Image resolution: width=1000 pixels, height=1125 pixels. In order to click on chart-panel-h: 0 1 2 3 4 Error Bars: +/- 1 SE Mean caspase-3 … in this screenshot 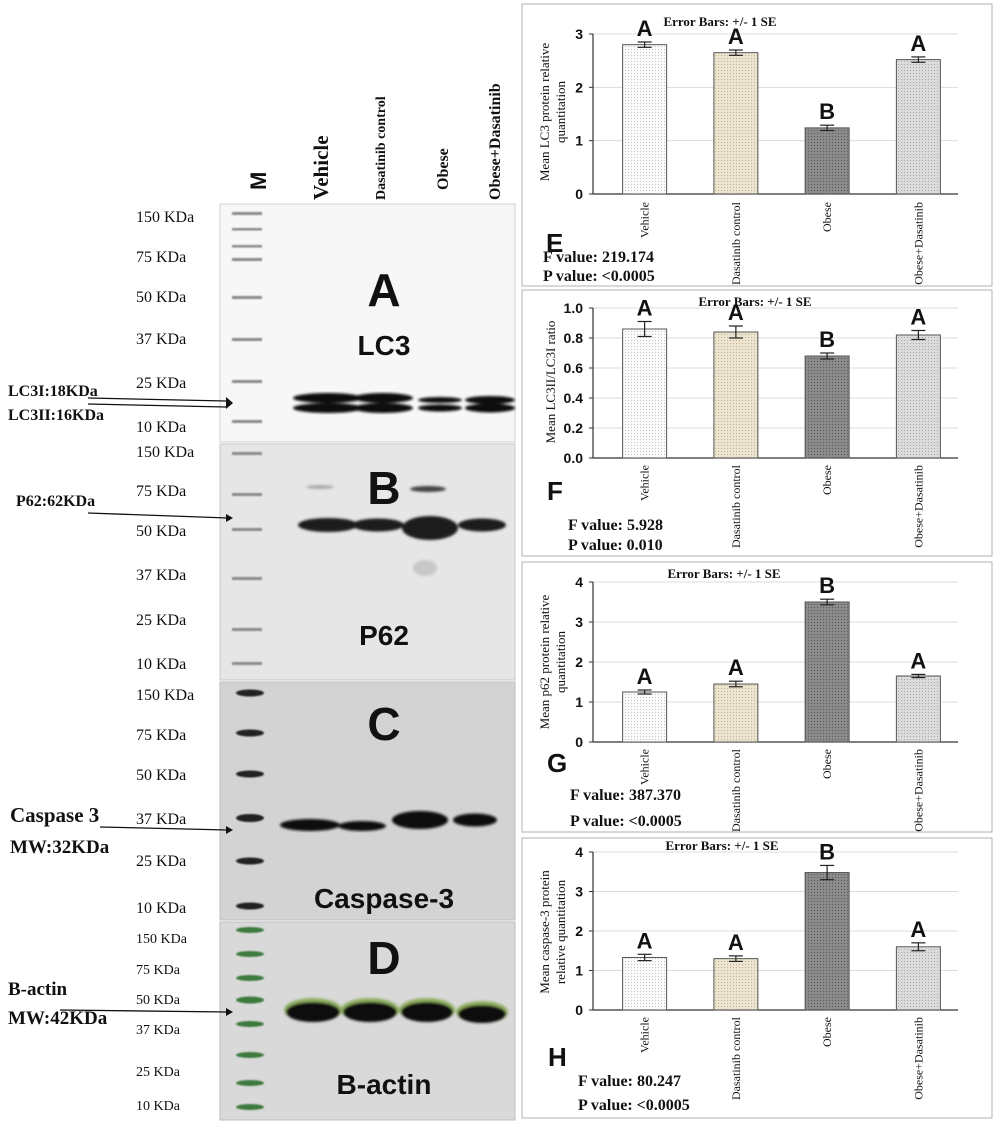, I will do `click(757, 978)`.